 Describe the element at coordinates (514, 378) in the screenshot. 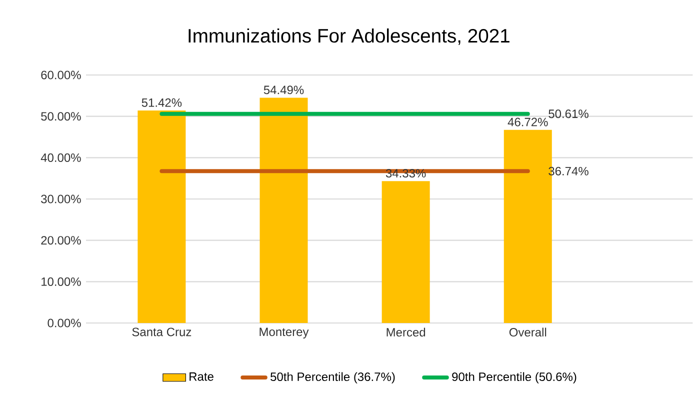

I see `legend-label: 90th Percentile (50.6%)` at that location.